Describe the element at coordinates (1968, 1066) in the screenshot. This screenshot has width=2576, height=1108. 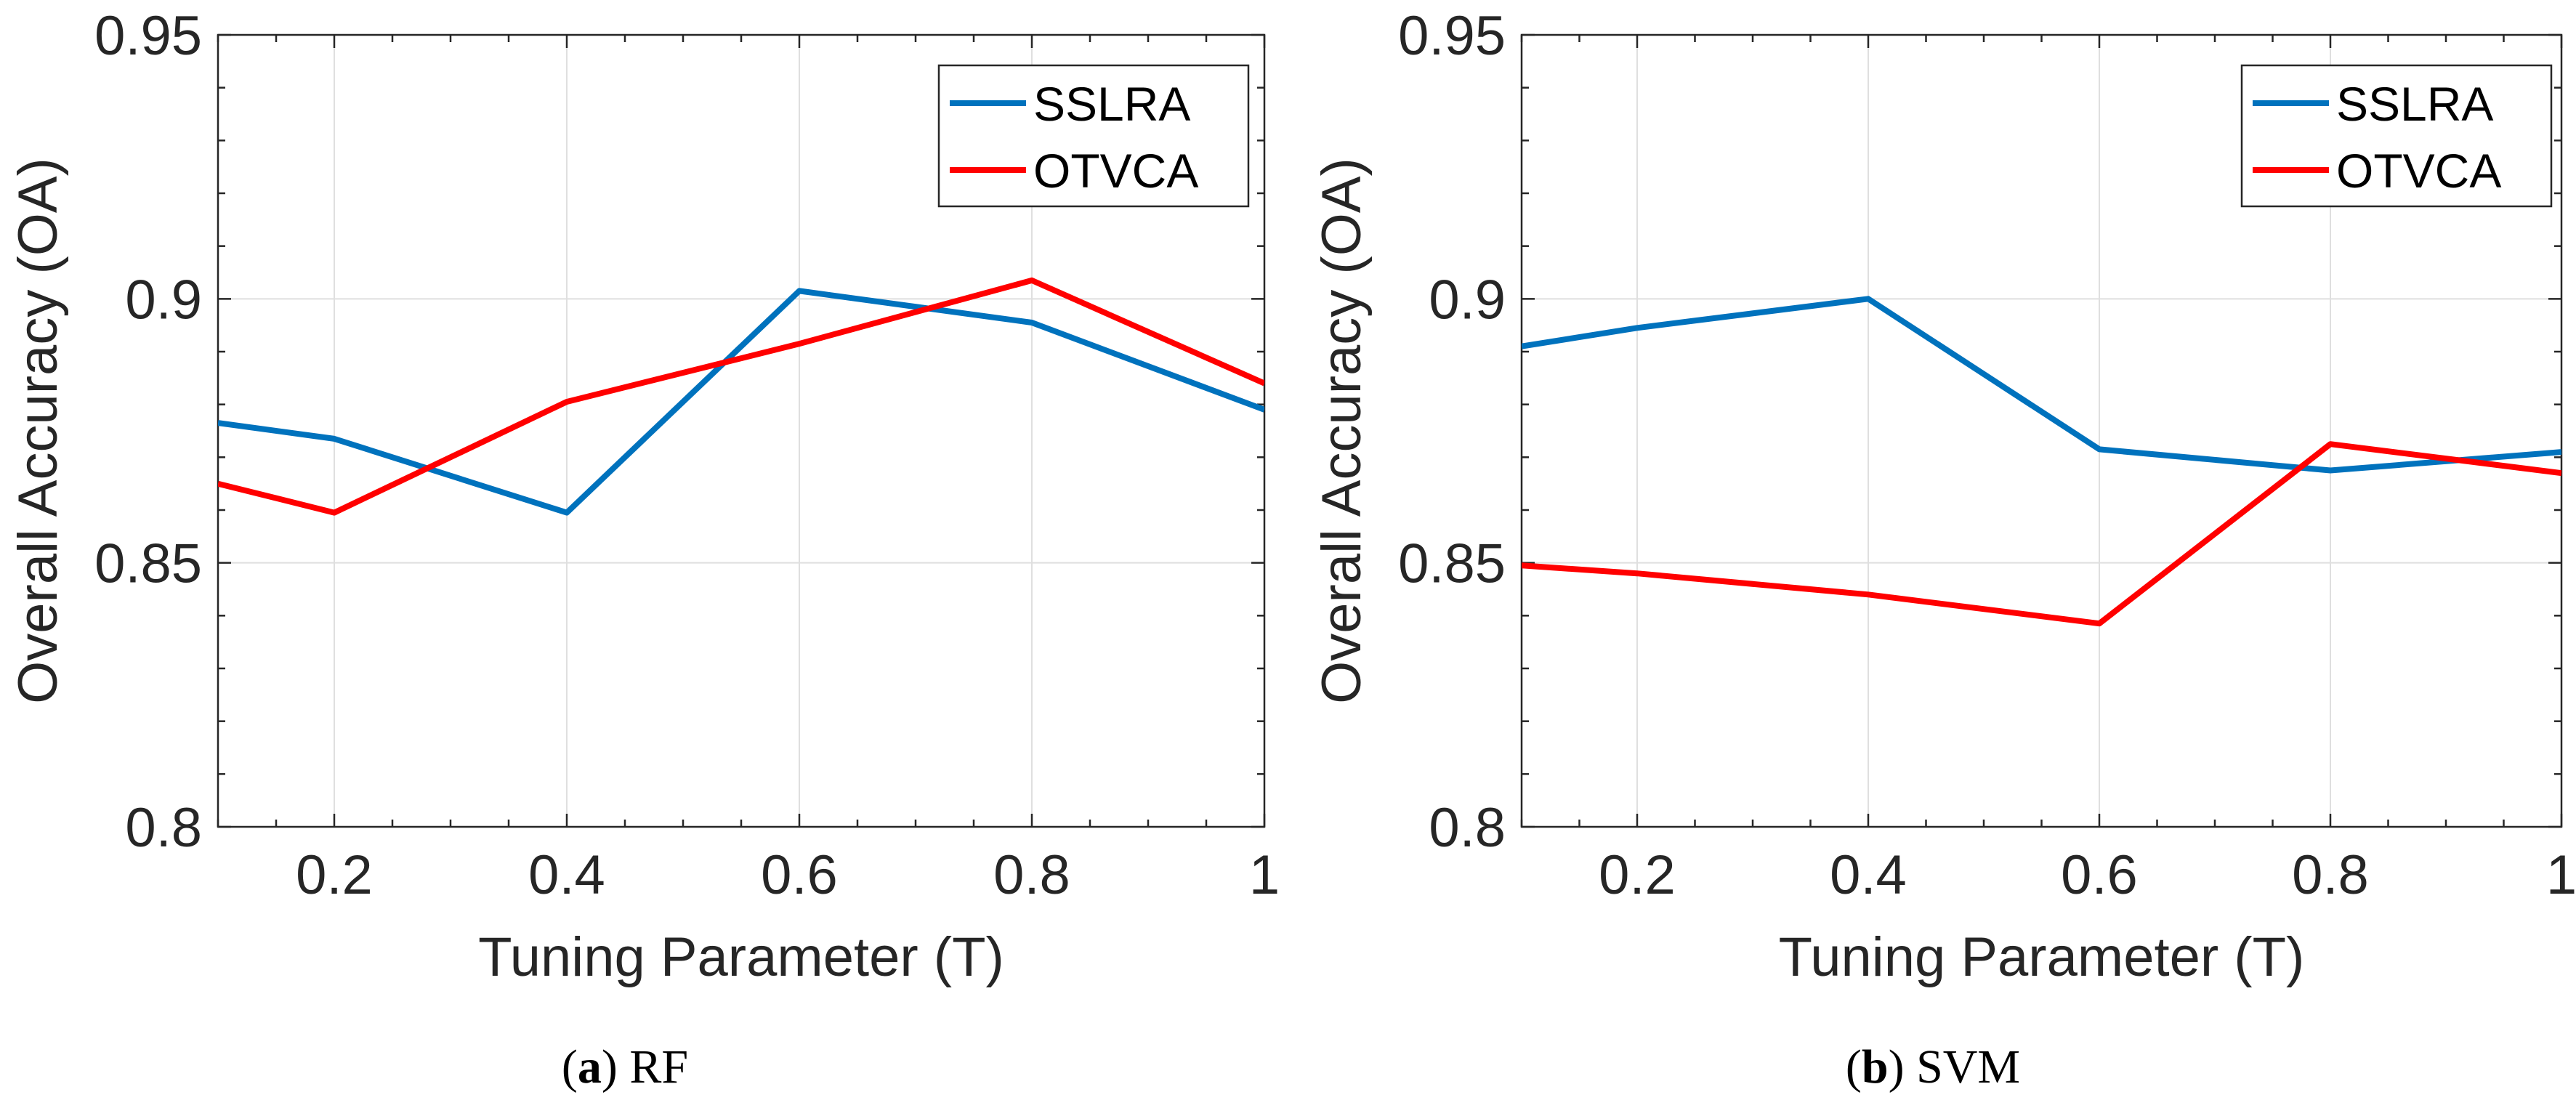
I see `caption-text: SVM` at that location.